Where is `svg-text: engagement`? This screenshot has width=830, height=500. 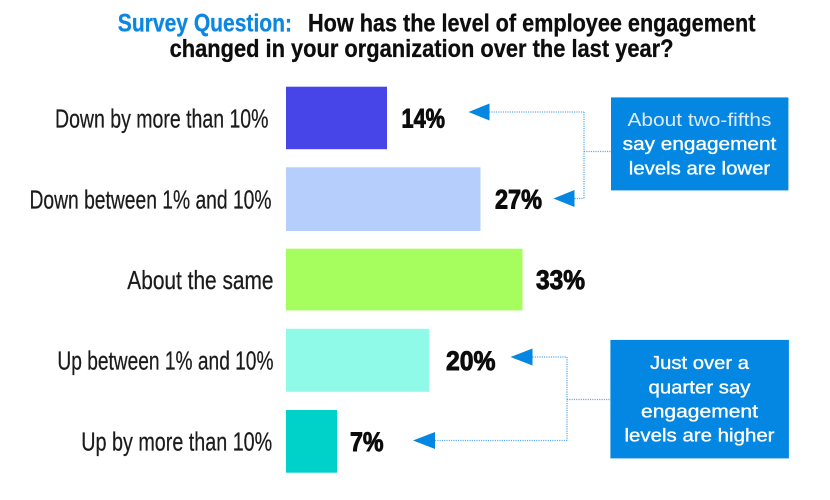
svg-text: engagement is located at coordinates (699, 411).